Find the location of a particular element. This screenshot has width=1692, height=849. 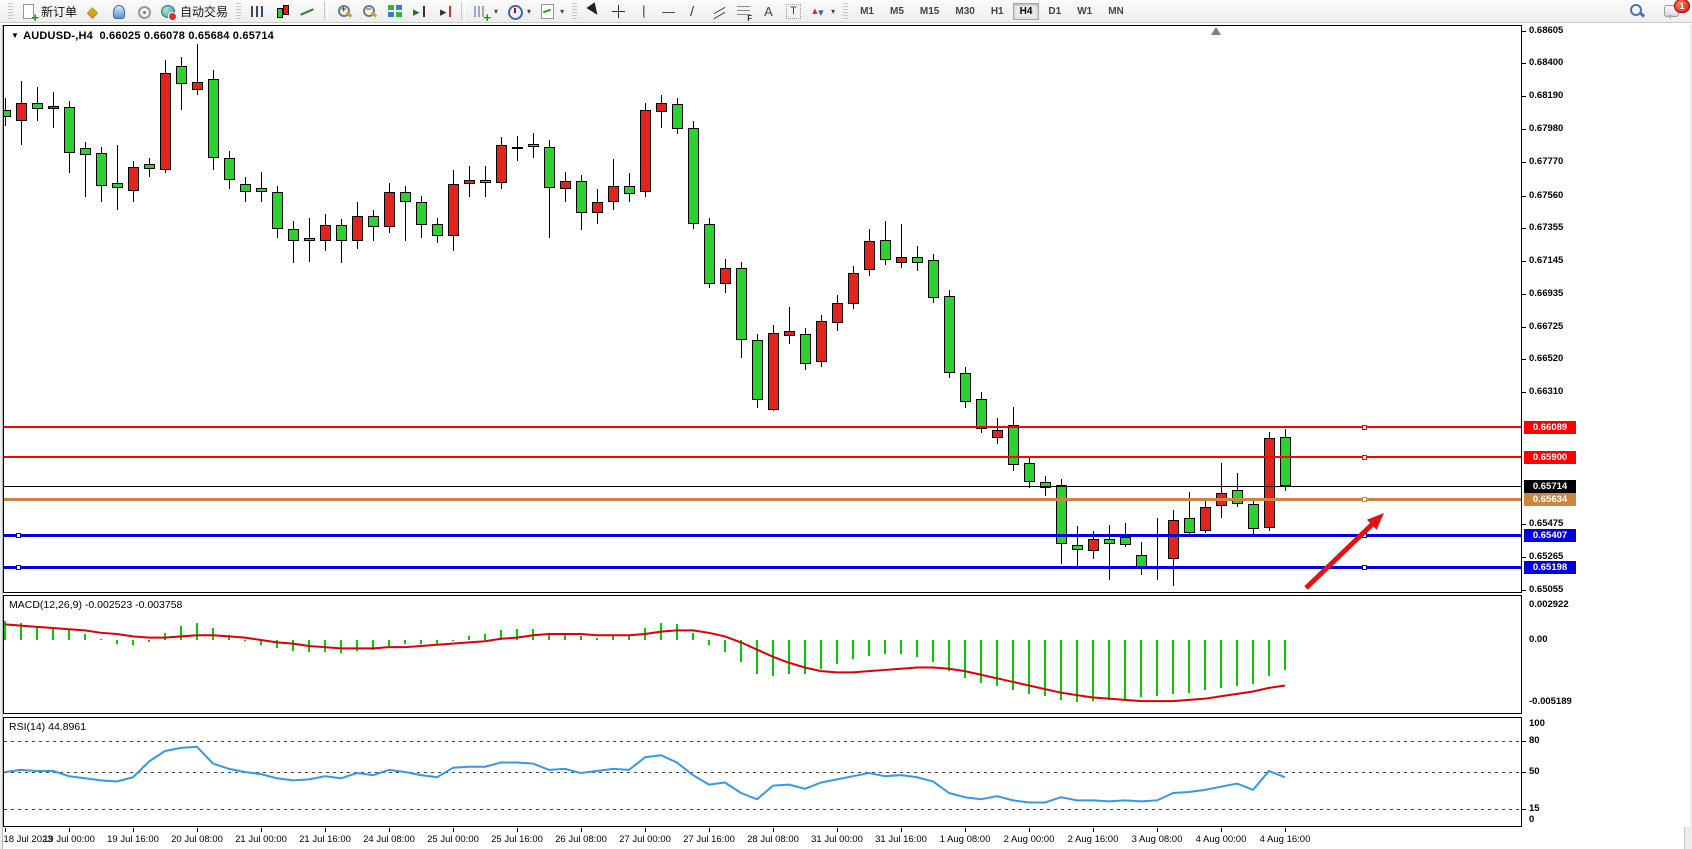

zoomout-icon is located at coordinates (369, 11).